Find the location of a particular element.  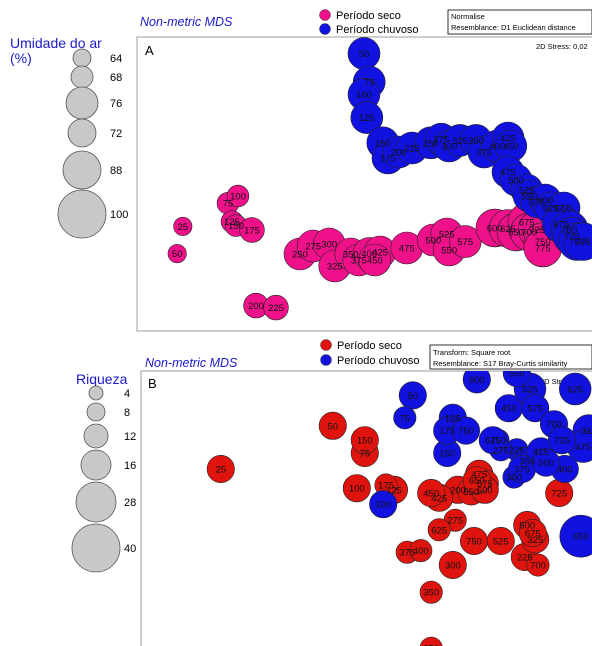

point-label-chuvoso-375: 375 is located at coordinates (522, 470).